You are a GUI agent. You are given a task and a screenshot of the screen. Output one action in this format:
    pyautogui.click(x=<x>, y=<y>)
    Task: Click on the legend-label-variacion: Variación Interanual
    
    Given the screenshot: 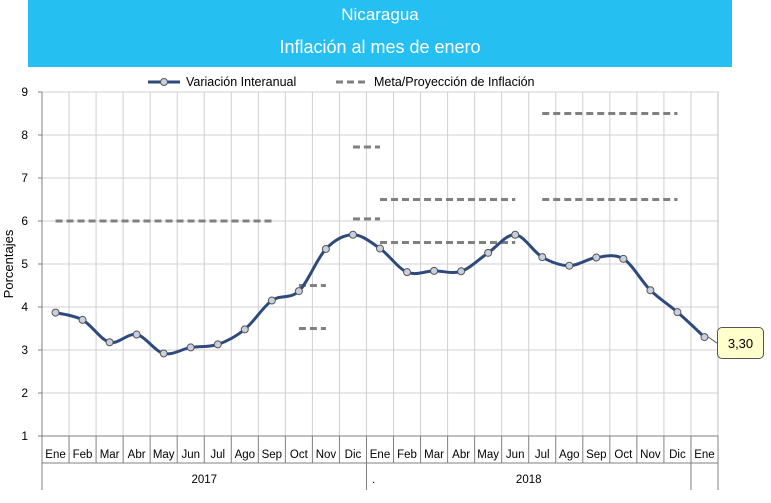 What is the action you would take?
    pyautogui.click(x=241, y=82)
    